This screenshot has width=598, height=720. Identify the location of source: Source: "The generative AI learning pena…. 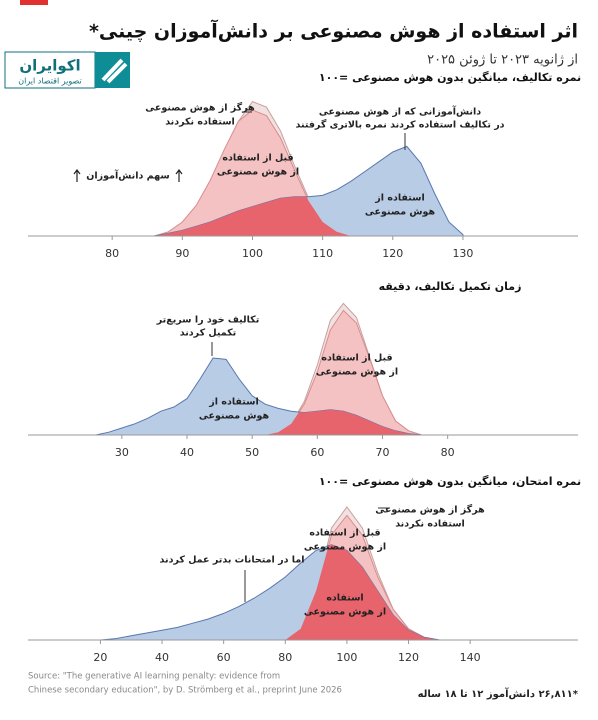
(154, 677).